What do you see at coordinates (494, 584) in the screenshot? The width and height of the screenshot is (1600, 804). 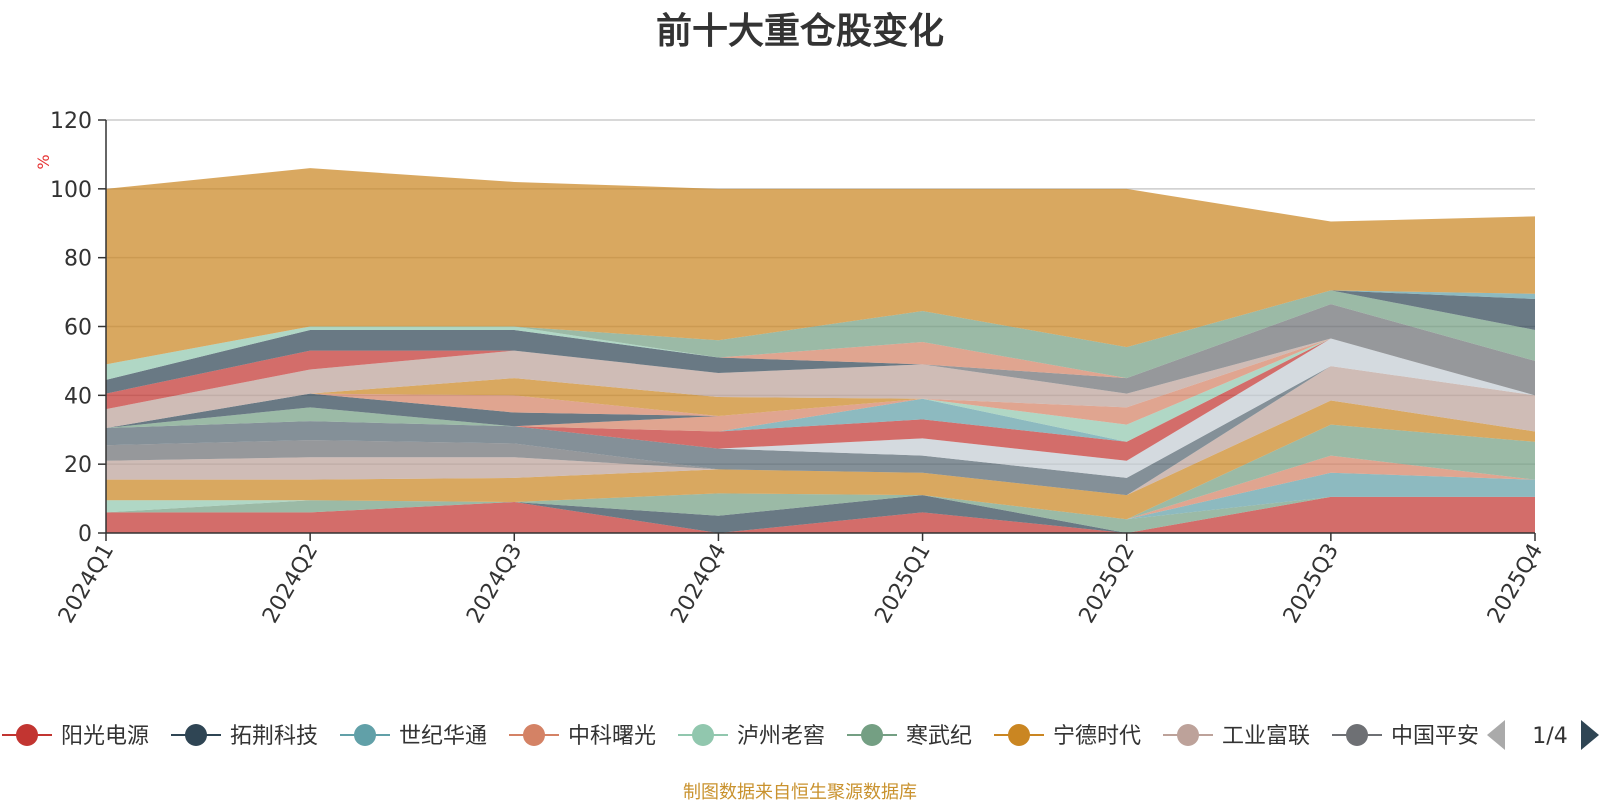 I see `x-tick-label: 2024Q3` at bounding box center [494, 584].